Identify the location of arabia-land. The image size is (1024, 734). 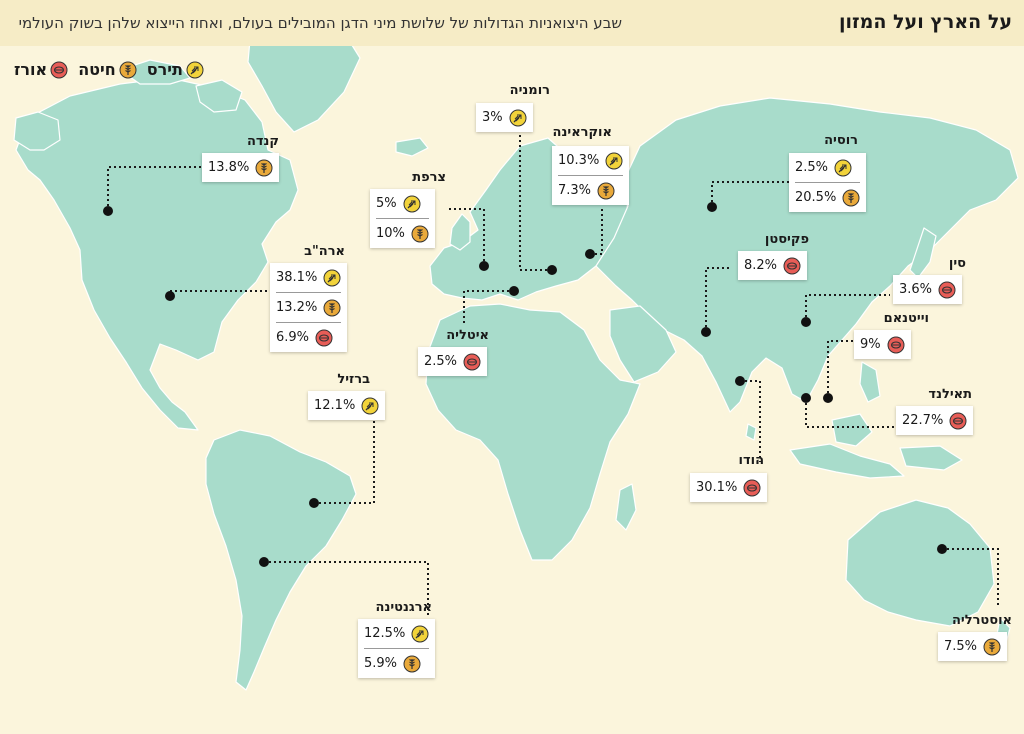
(643, 344).